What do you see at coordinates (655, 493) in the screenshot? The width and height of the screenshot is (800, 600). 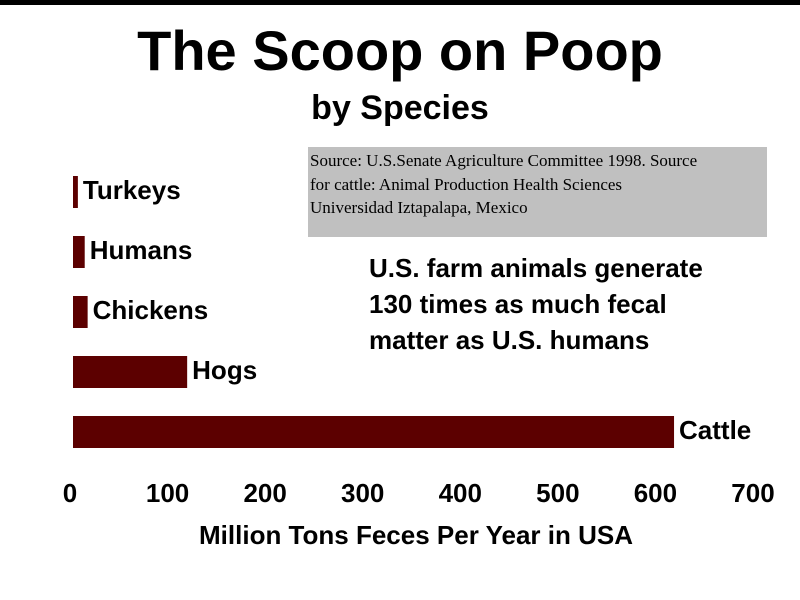 I see `x-tick-label: 600` at bounding box center [655, 493].